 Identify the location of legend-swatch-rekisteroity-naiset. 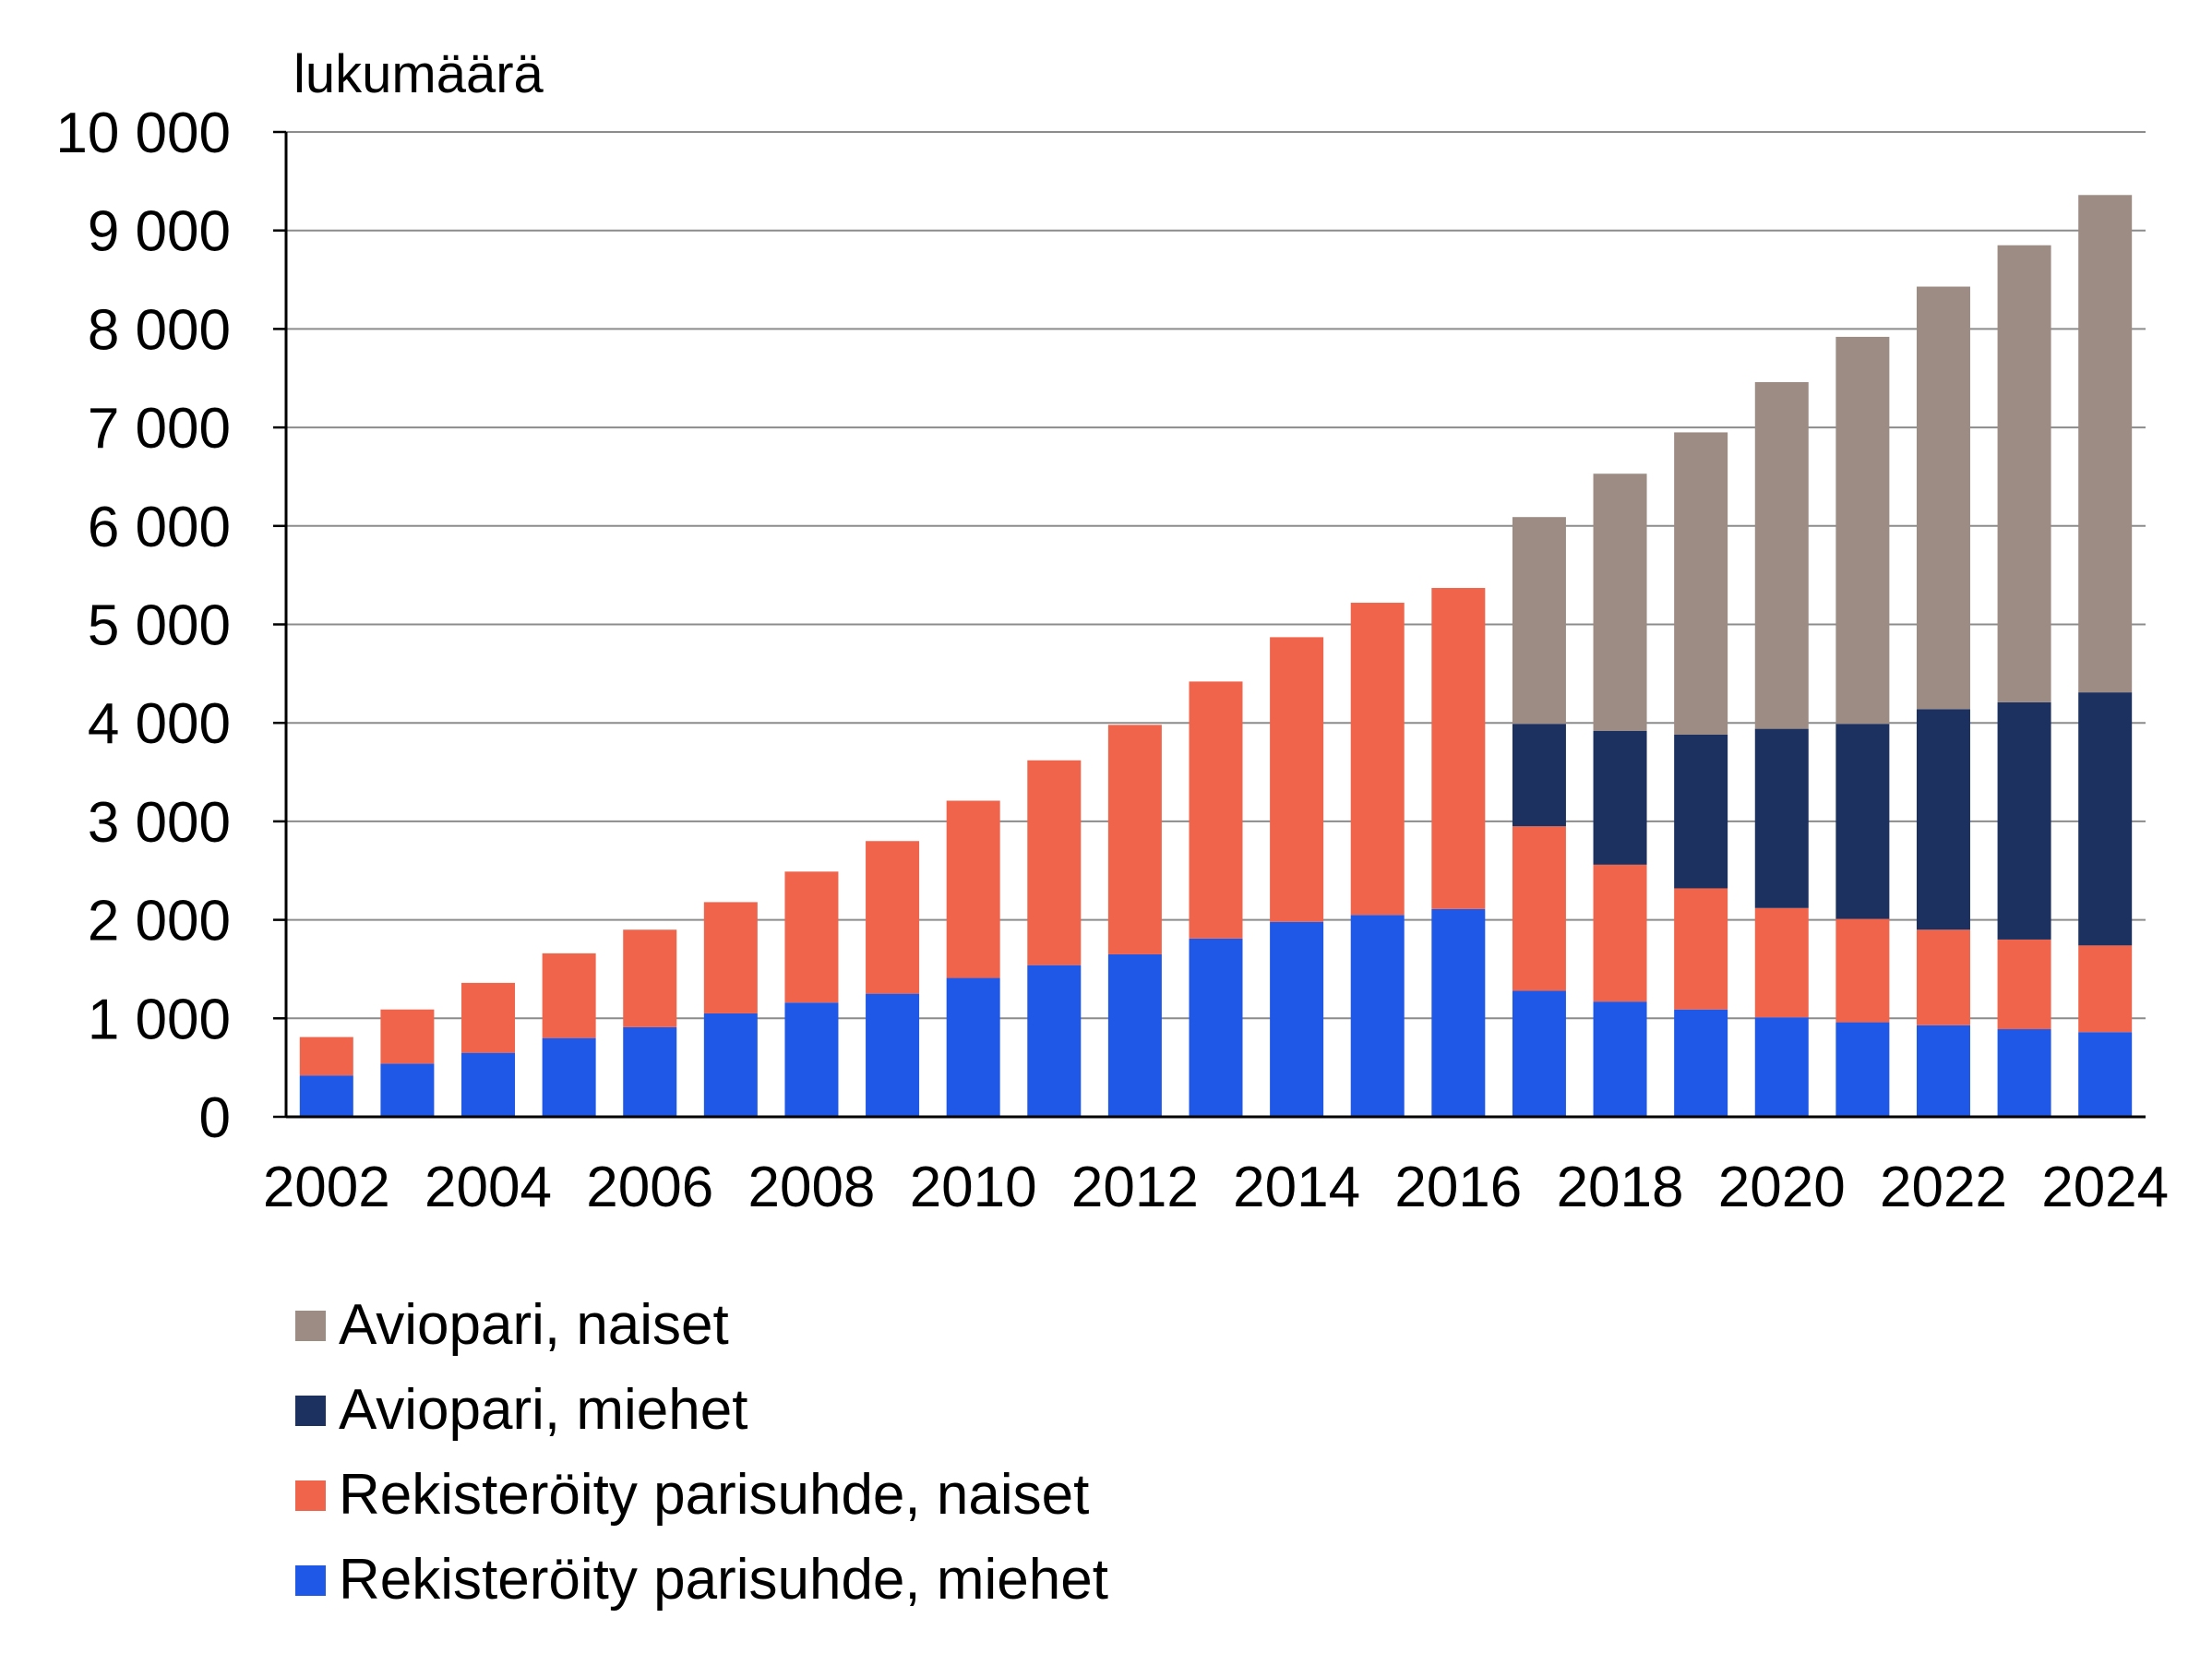
(310, 1495).